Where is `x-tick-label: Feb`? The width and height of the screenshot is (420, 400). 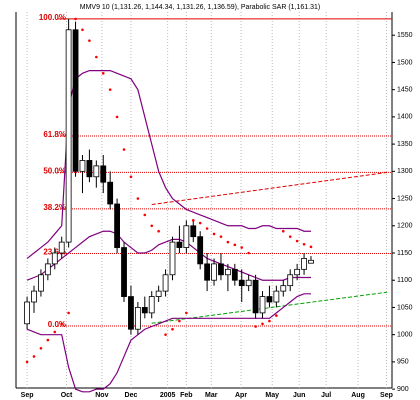 x-tick-label: Feb is located at coordinates (186, 395).